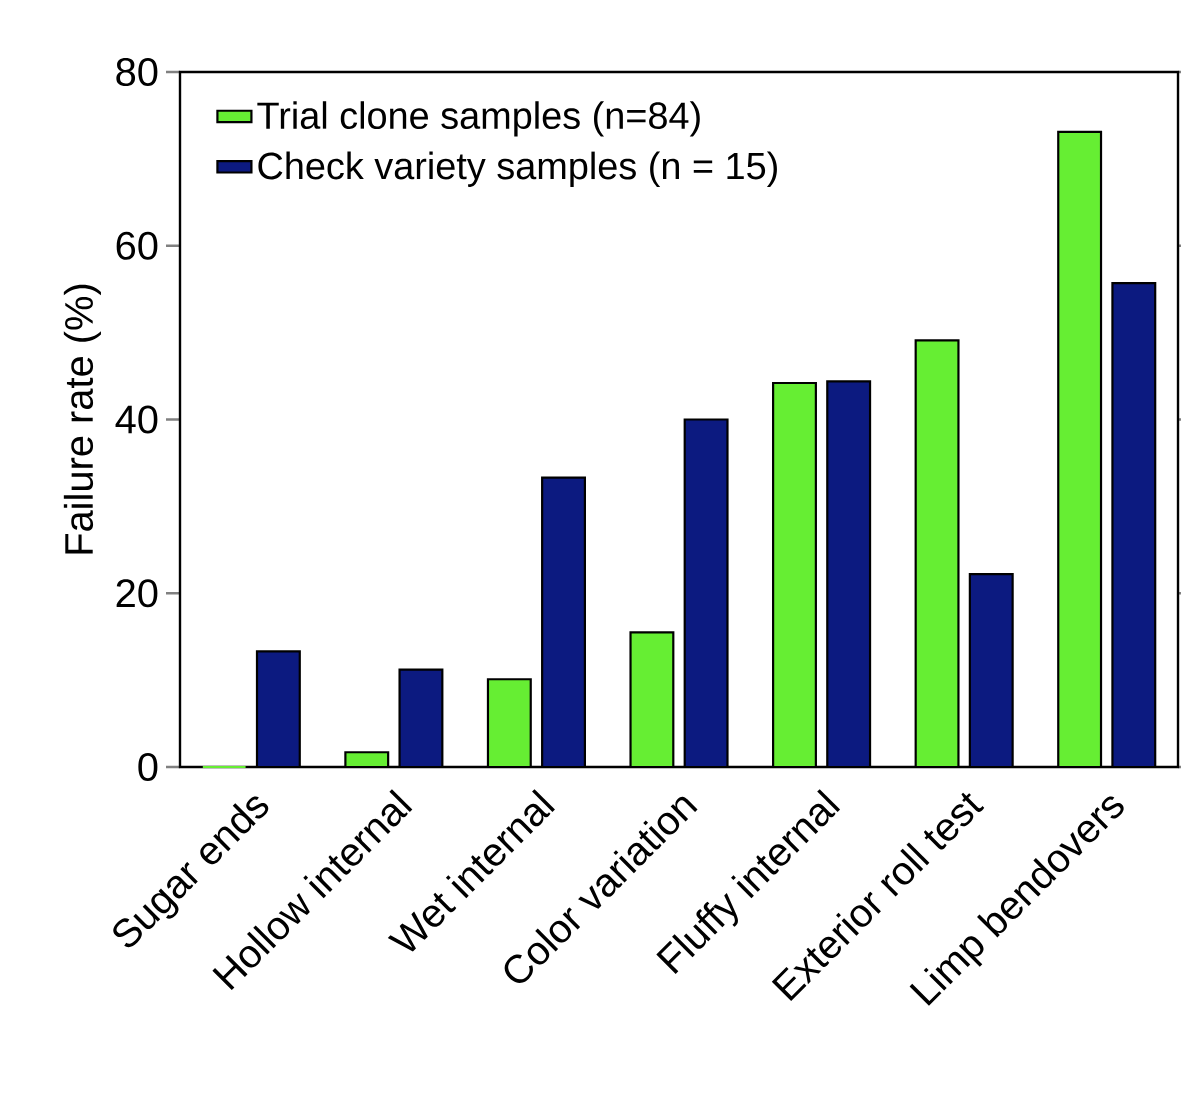  What do you see at coordinates (136, 419) in the screenshot?
I see `y-tick-label: 40` at bounding box center [136, 419].